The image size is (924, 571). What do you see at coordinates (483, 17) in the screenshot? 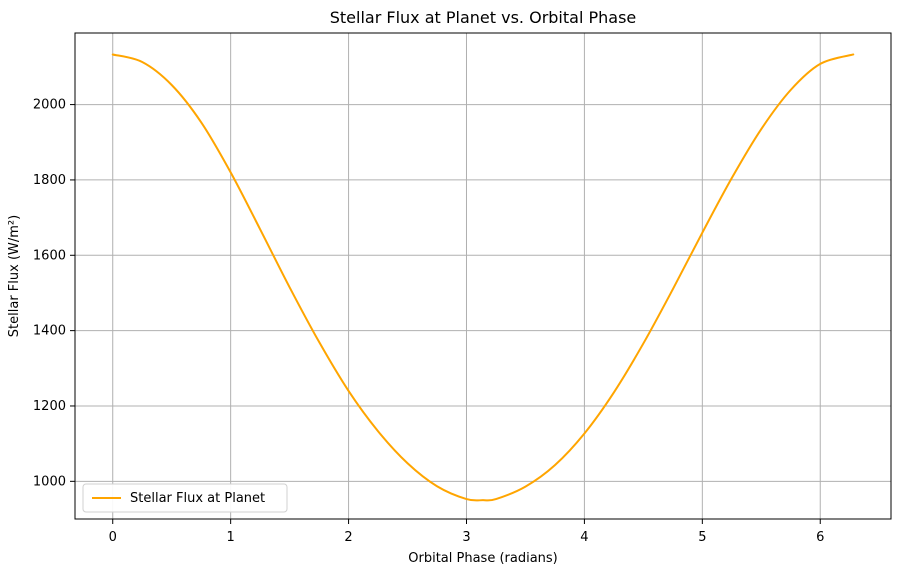
I see `chart-title: Stellar Flux at Planet vs. Orbital Phase` at bounding box center [483, 17].